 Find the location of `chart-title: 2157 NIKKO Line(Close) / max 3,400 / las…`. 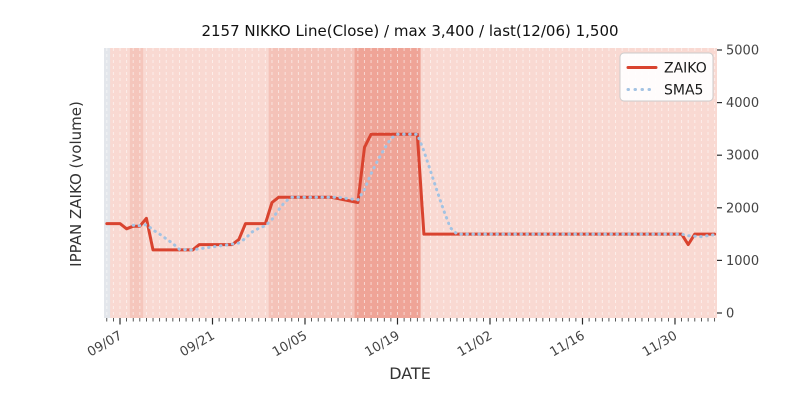

chart-title: 2157 NIKKO Line(Close) / max 3,400 / las… is located at coordinates (409, 31).